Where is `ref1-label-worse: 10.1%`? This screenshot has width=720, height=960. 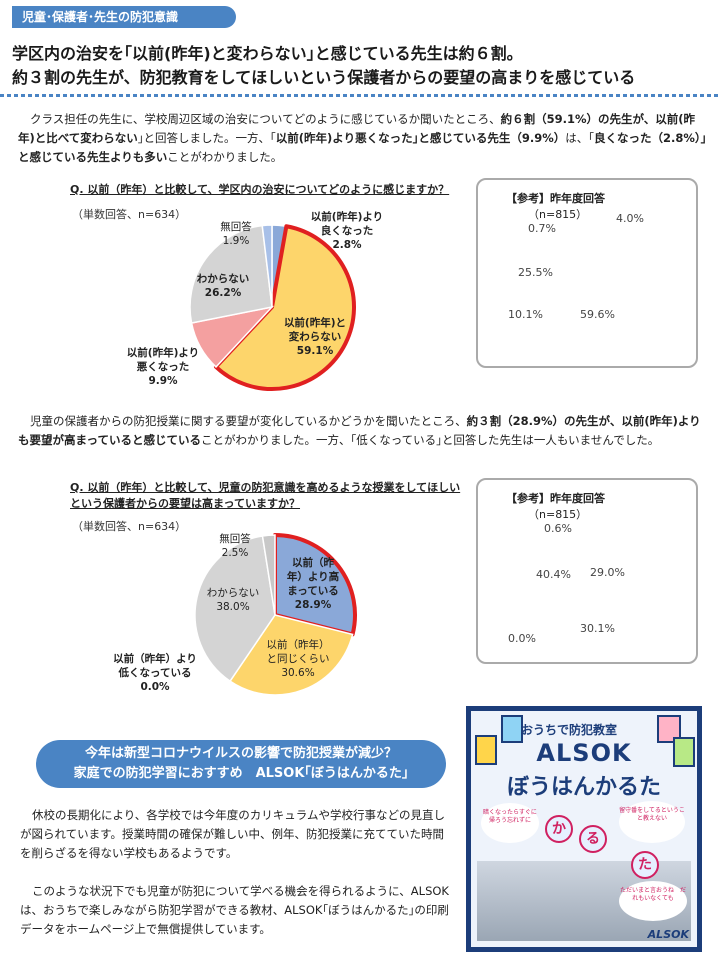 ref1-label-worse: 10.1% is located at coordinates (525, 314).